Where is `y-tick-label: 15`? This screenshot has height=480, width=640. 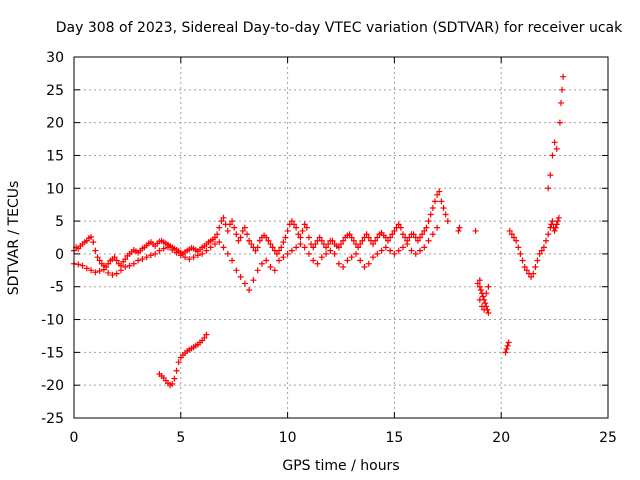 y-tick-label: 15 is located at coordinates (55, 156).